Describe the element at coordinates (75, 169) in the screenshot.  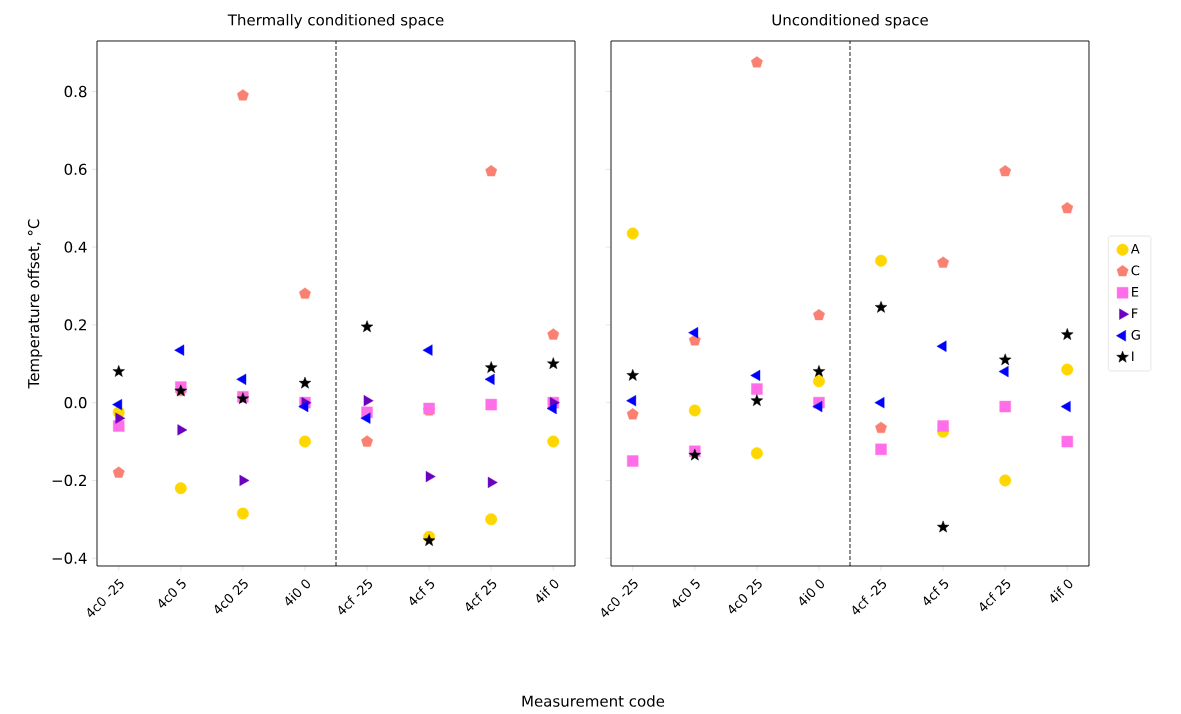
I see `y-tick-label: 0.6` at that location.